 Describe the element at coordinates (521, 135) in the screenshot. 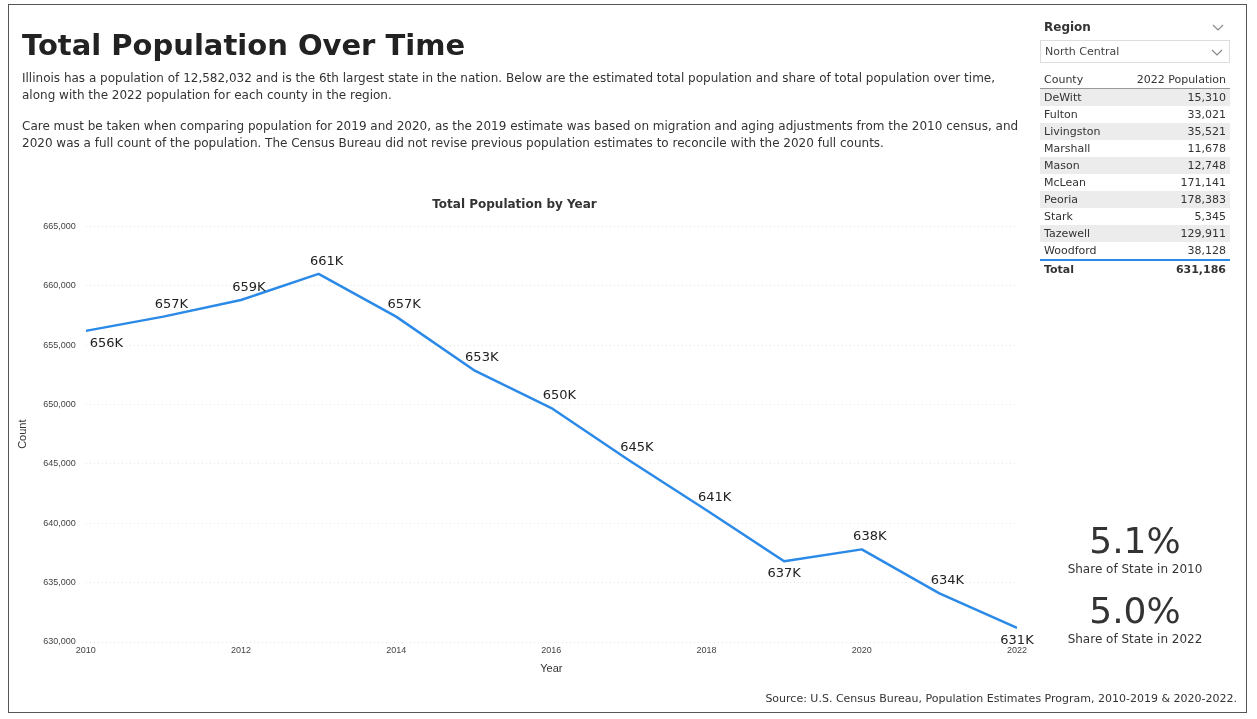

I see `text: Care must be taken when comparing population for 2019 and 2020, as the 2019 estimate was based on migration and aging adjustments from the 2010 census, and 2020 was a full count of the population. The Census Bureau did not revise previous population estimates to reconcile with the 2020 full counts.` at that location.